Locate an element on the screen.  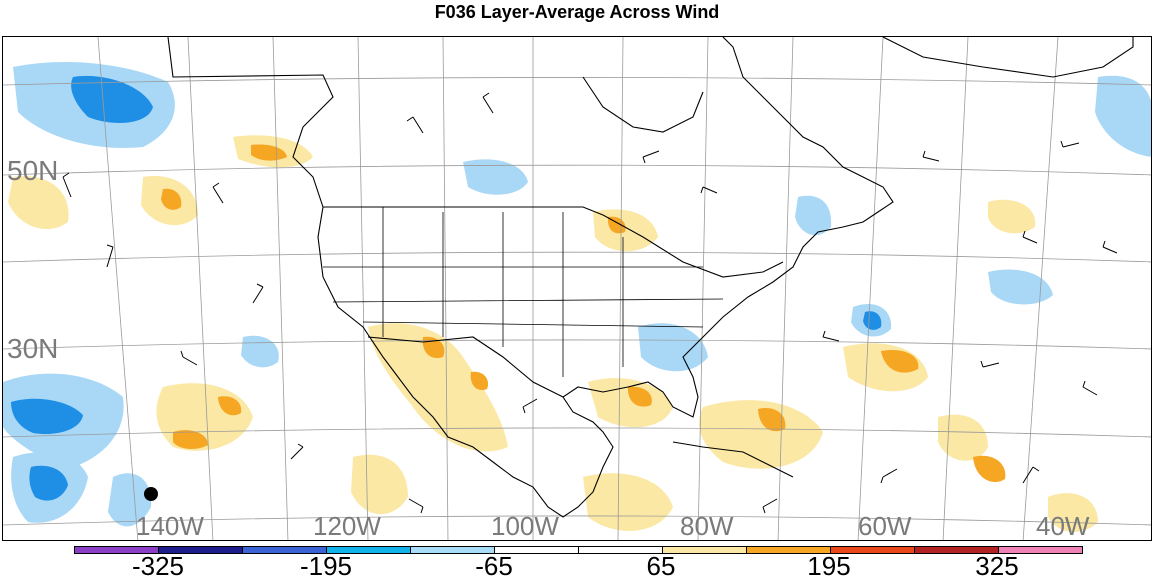
map-title: F036 Layer-Average Across Wind is located at coordinates (577, 12).